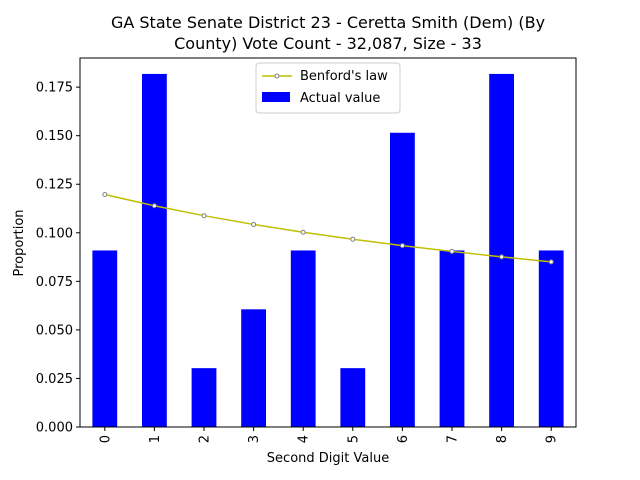  What do you see at coordinates (54, 233) in the screenshot?
I see `y-tick-label: 0.100` at bounding box center [54, 233].